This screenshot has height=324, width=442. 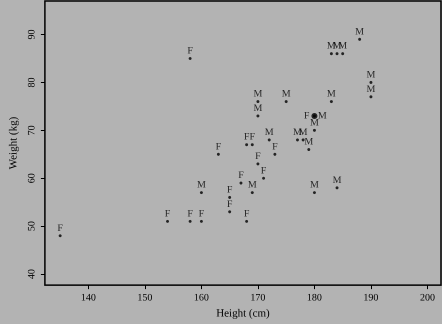 I want to click on y-tick-label: 60, so click(x=32, y=178).